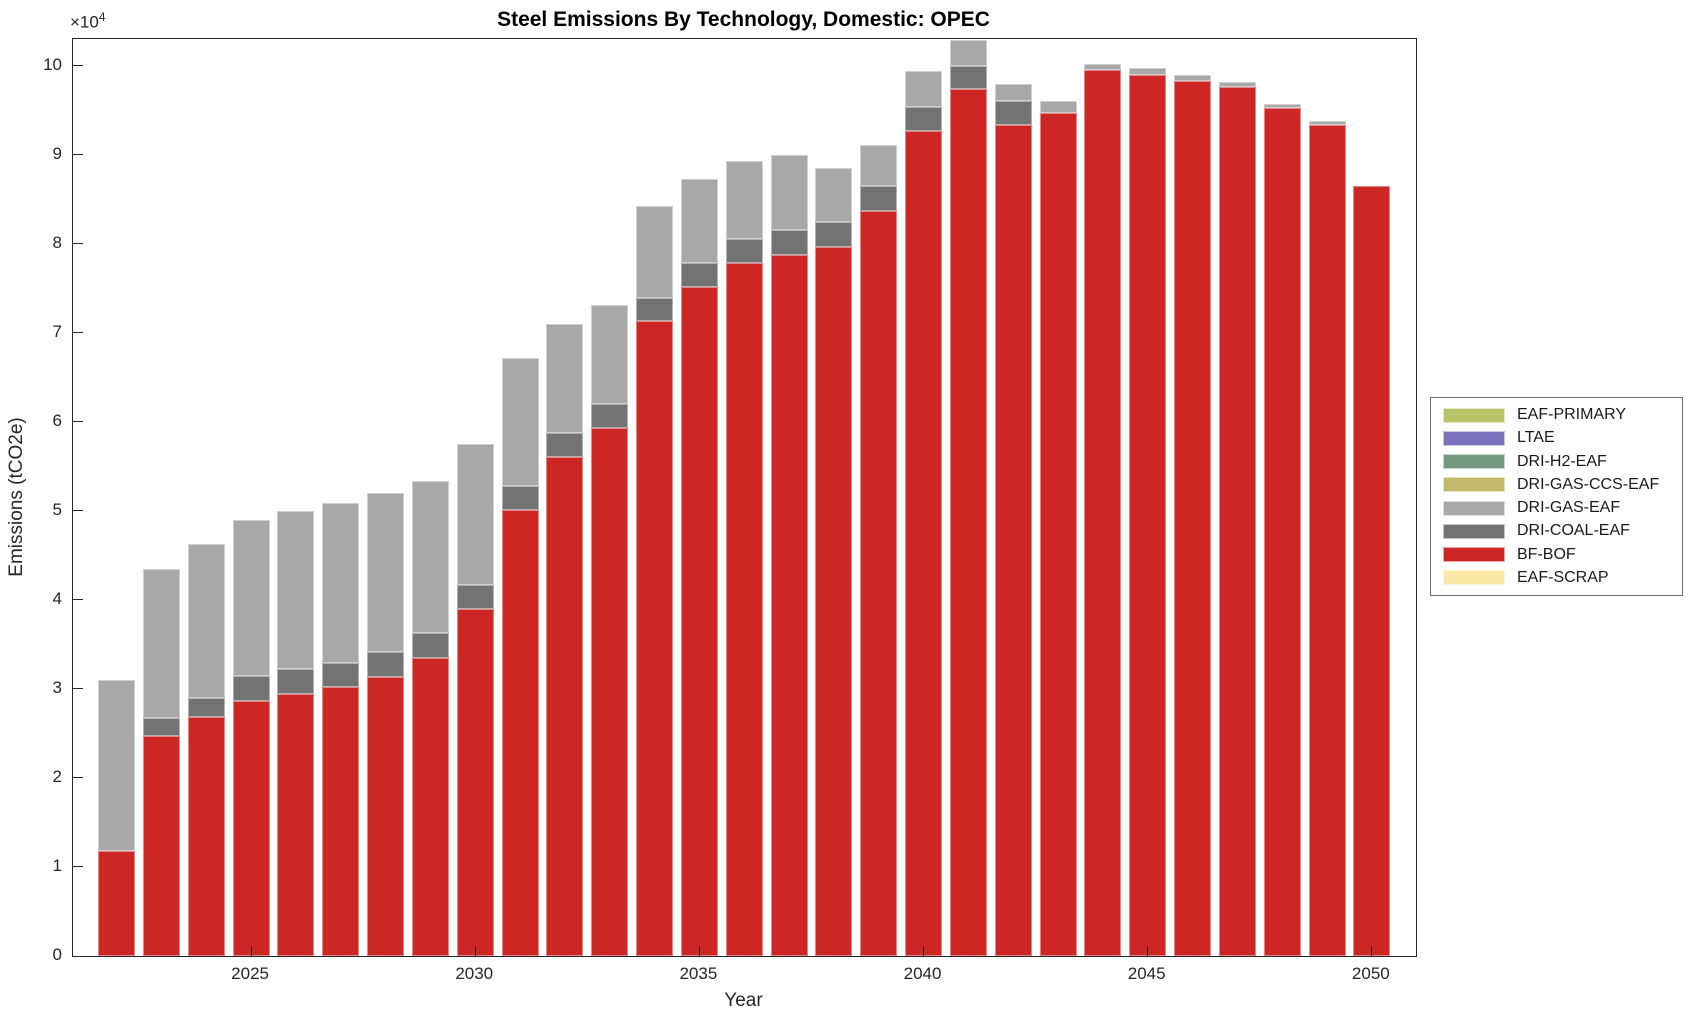  Describe the element at coordinates (474, 973) in the screenshot. I see `x-tick-label-2030: 2030` at that location.